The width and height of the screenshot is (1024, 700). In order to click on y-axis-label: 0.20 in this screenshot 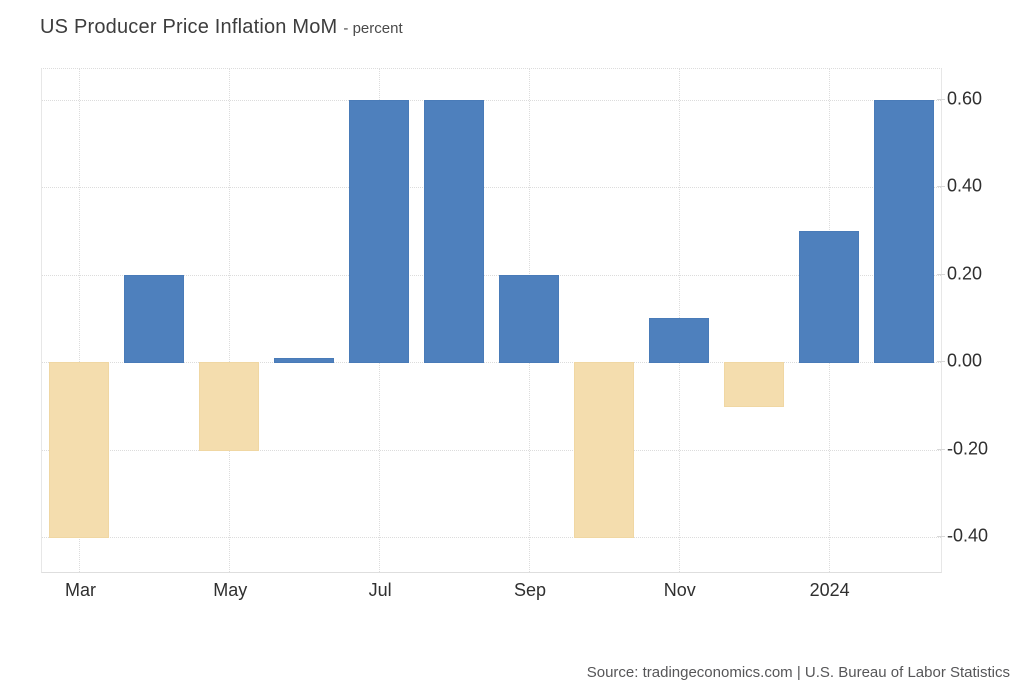, I will do `click(965, 273)`.